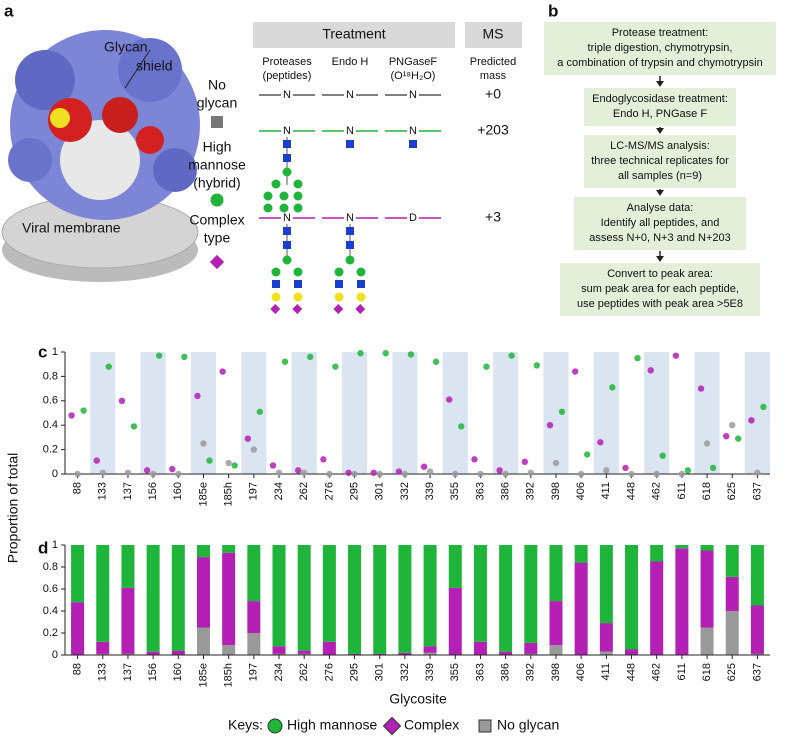 The width and height of the screenshot is (788, 737). I want to click on arrow-head, so click(660, 259).